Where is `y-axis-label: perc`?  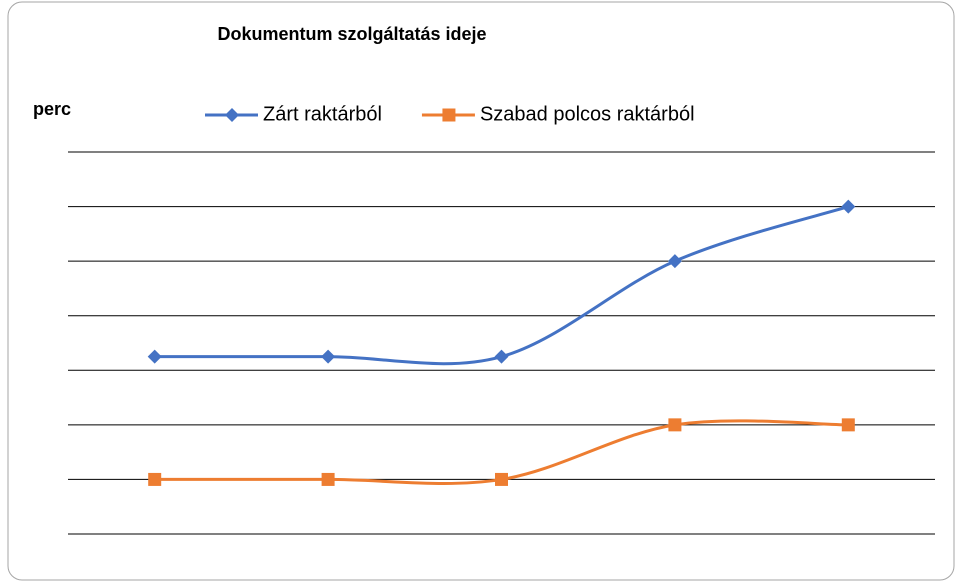
y-axis-label: perc is located at coordinates (52, 109).